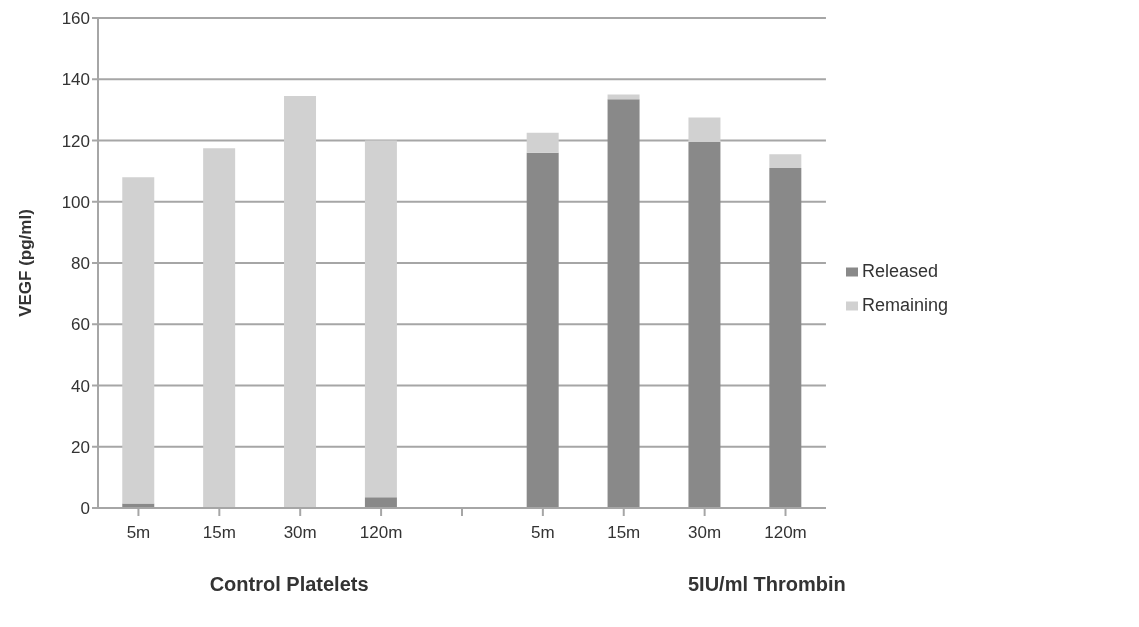  I want to click on y-tick-label: 60, so click(80, 325).